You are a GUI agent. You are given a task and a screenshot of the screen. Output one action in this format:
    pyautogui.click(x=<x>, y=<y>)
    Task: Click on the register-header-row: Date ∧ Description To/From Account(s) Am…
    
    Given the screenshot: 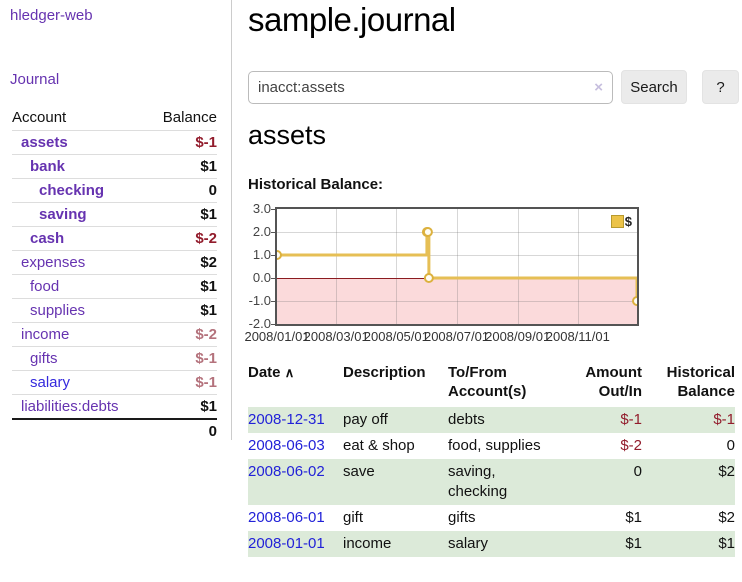 What is the action you would take?
    pyautogui.click(x=491, y=384)
    